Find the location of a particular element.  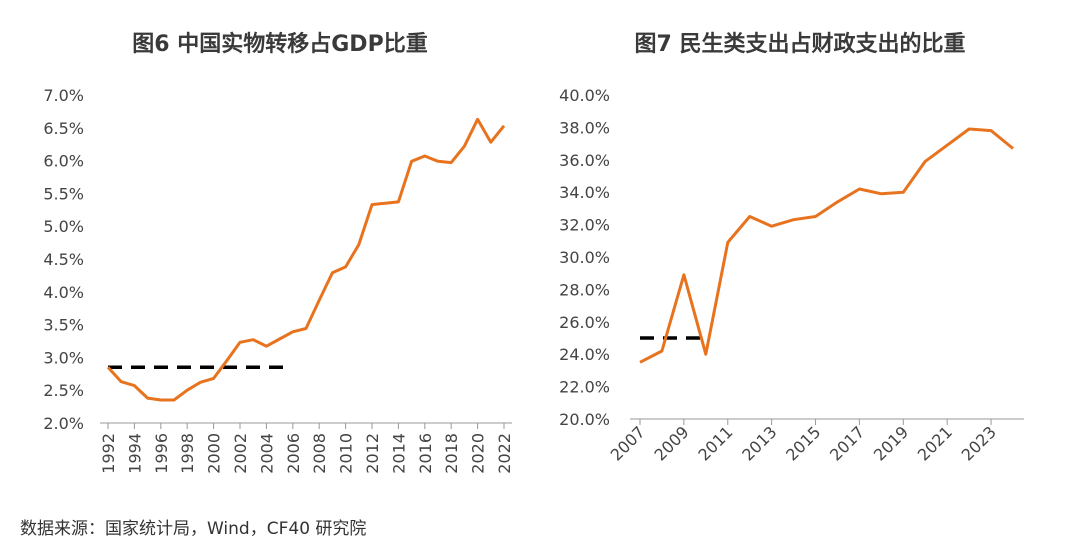

chart2-y-tick-label: 40.0% is located at coordinates (584, 95).